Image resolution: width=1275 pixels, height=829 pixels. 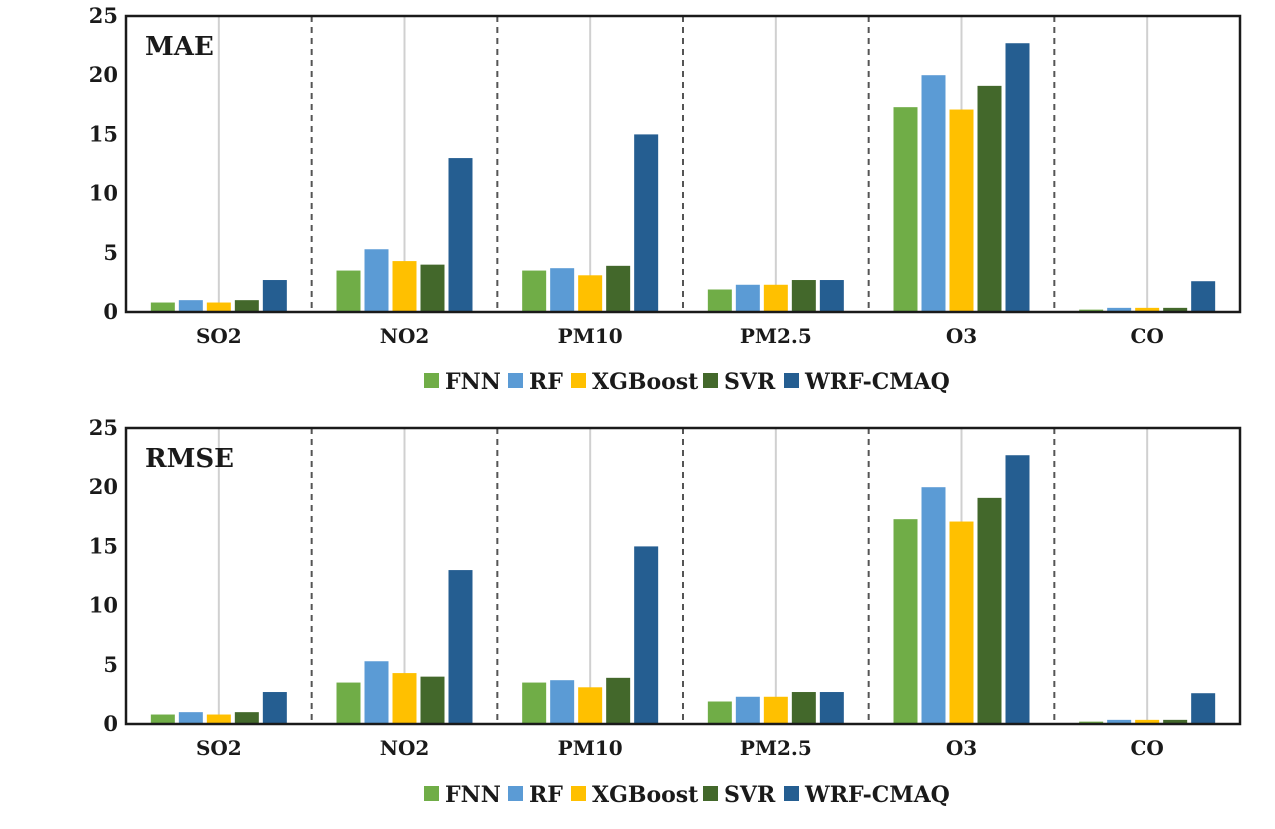 I want to click on y-tick-label: 25, so click(x=103, y=15).